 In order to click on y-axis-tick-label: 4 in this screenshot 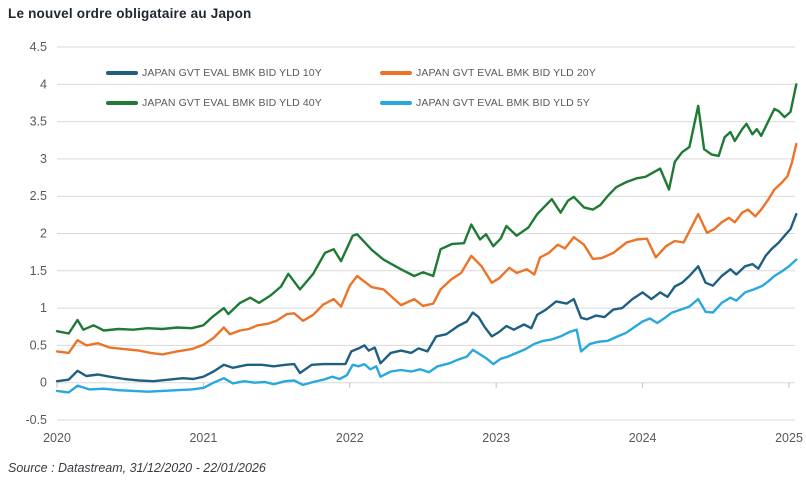, I will do `click(43, 84)`.